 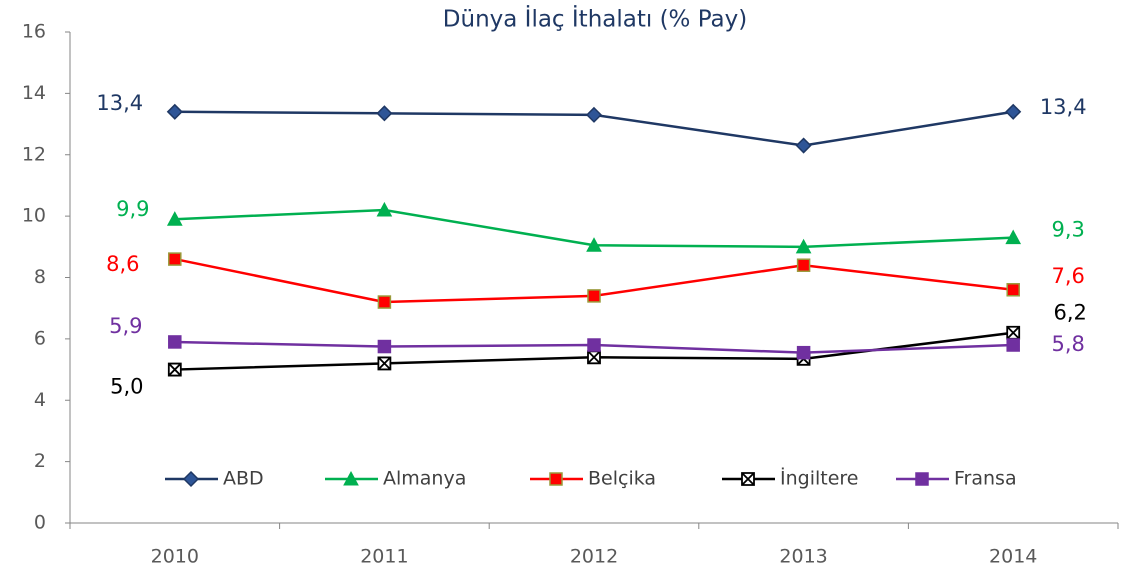 I want to click on value-label: 5,9, so click(x=125, y=326).